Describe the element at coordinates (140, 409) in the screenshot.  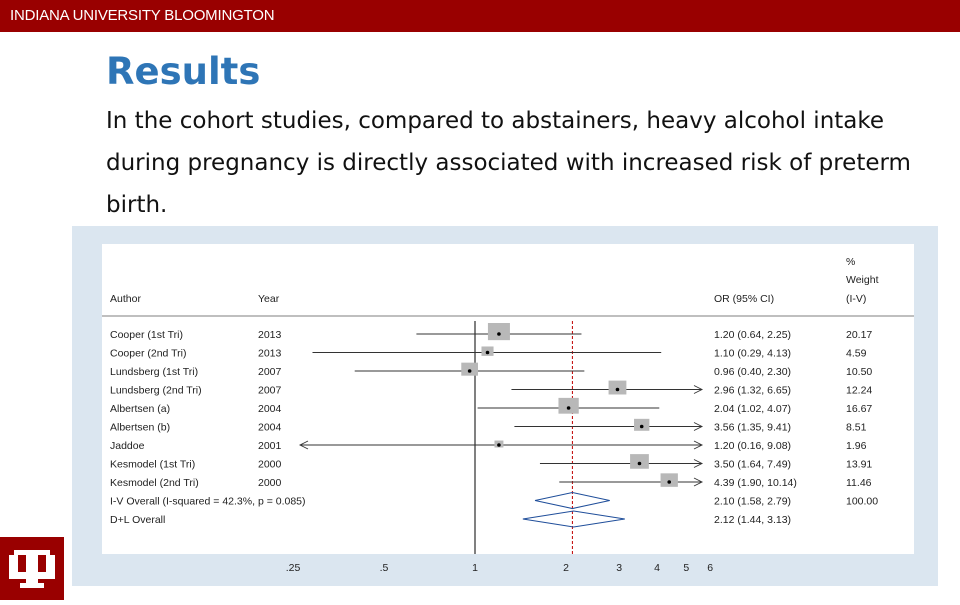
I see `study-author: Albertsen (a)` at that location.